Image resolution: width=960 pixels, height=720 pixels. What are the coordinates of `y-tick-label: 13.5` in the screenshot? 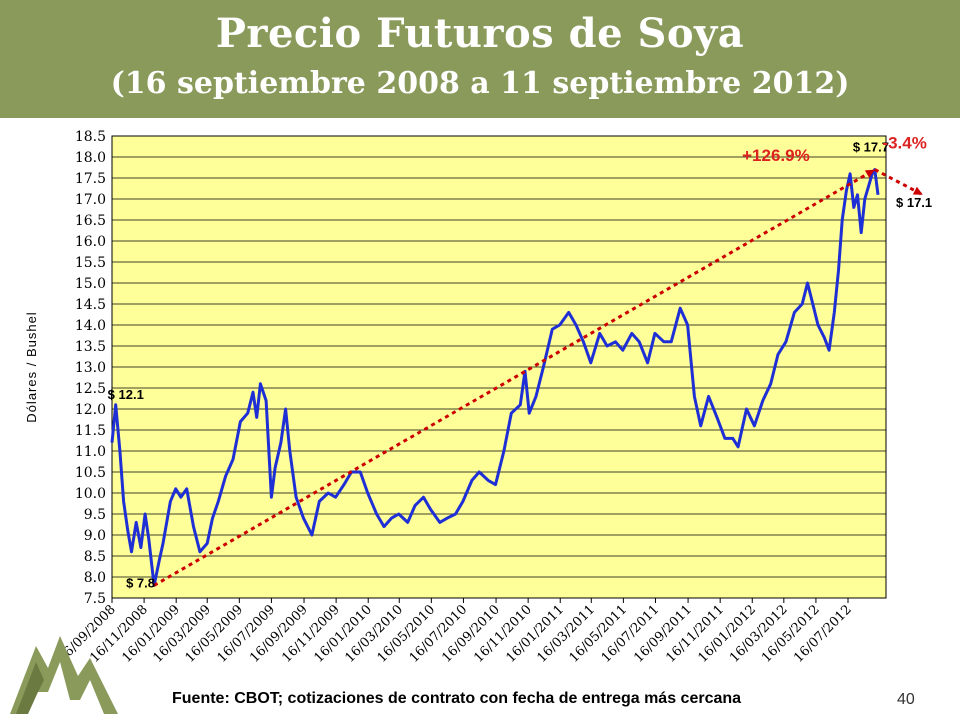 It's located at (90, 347).